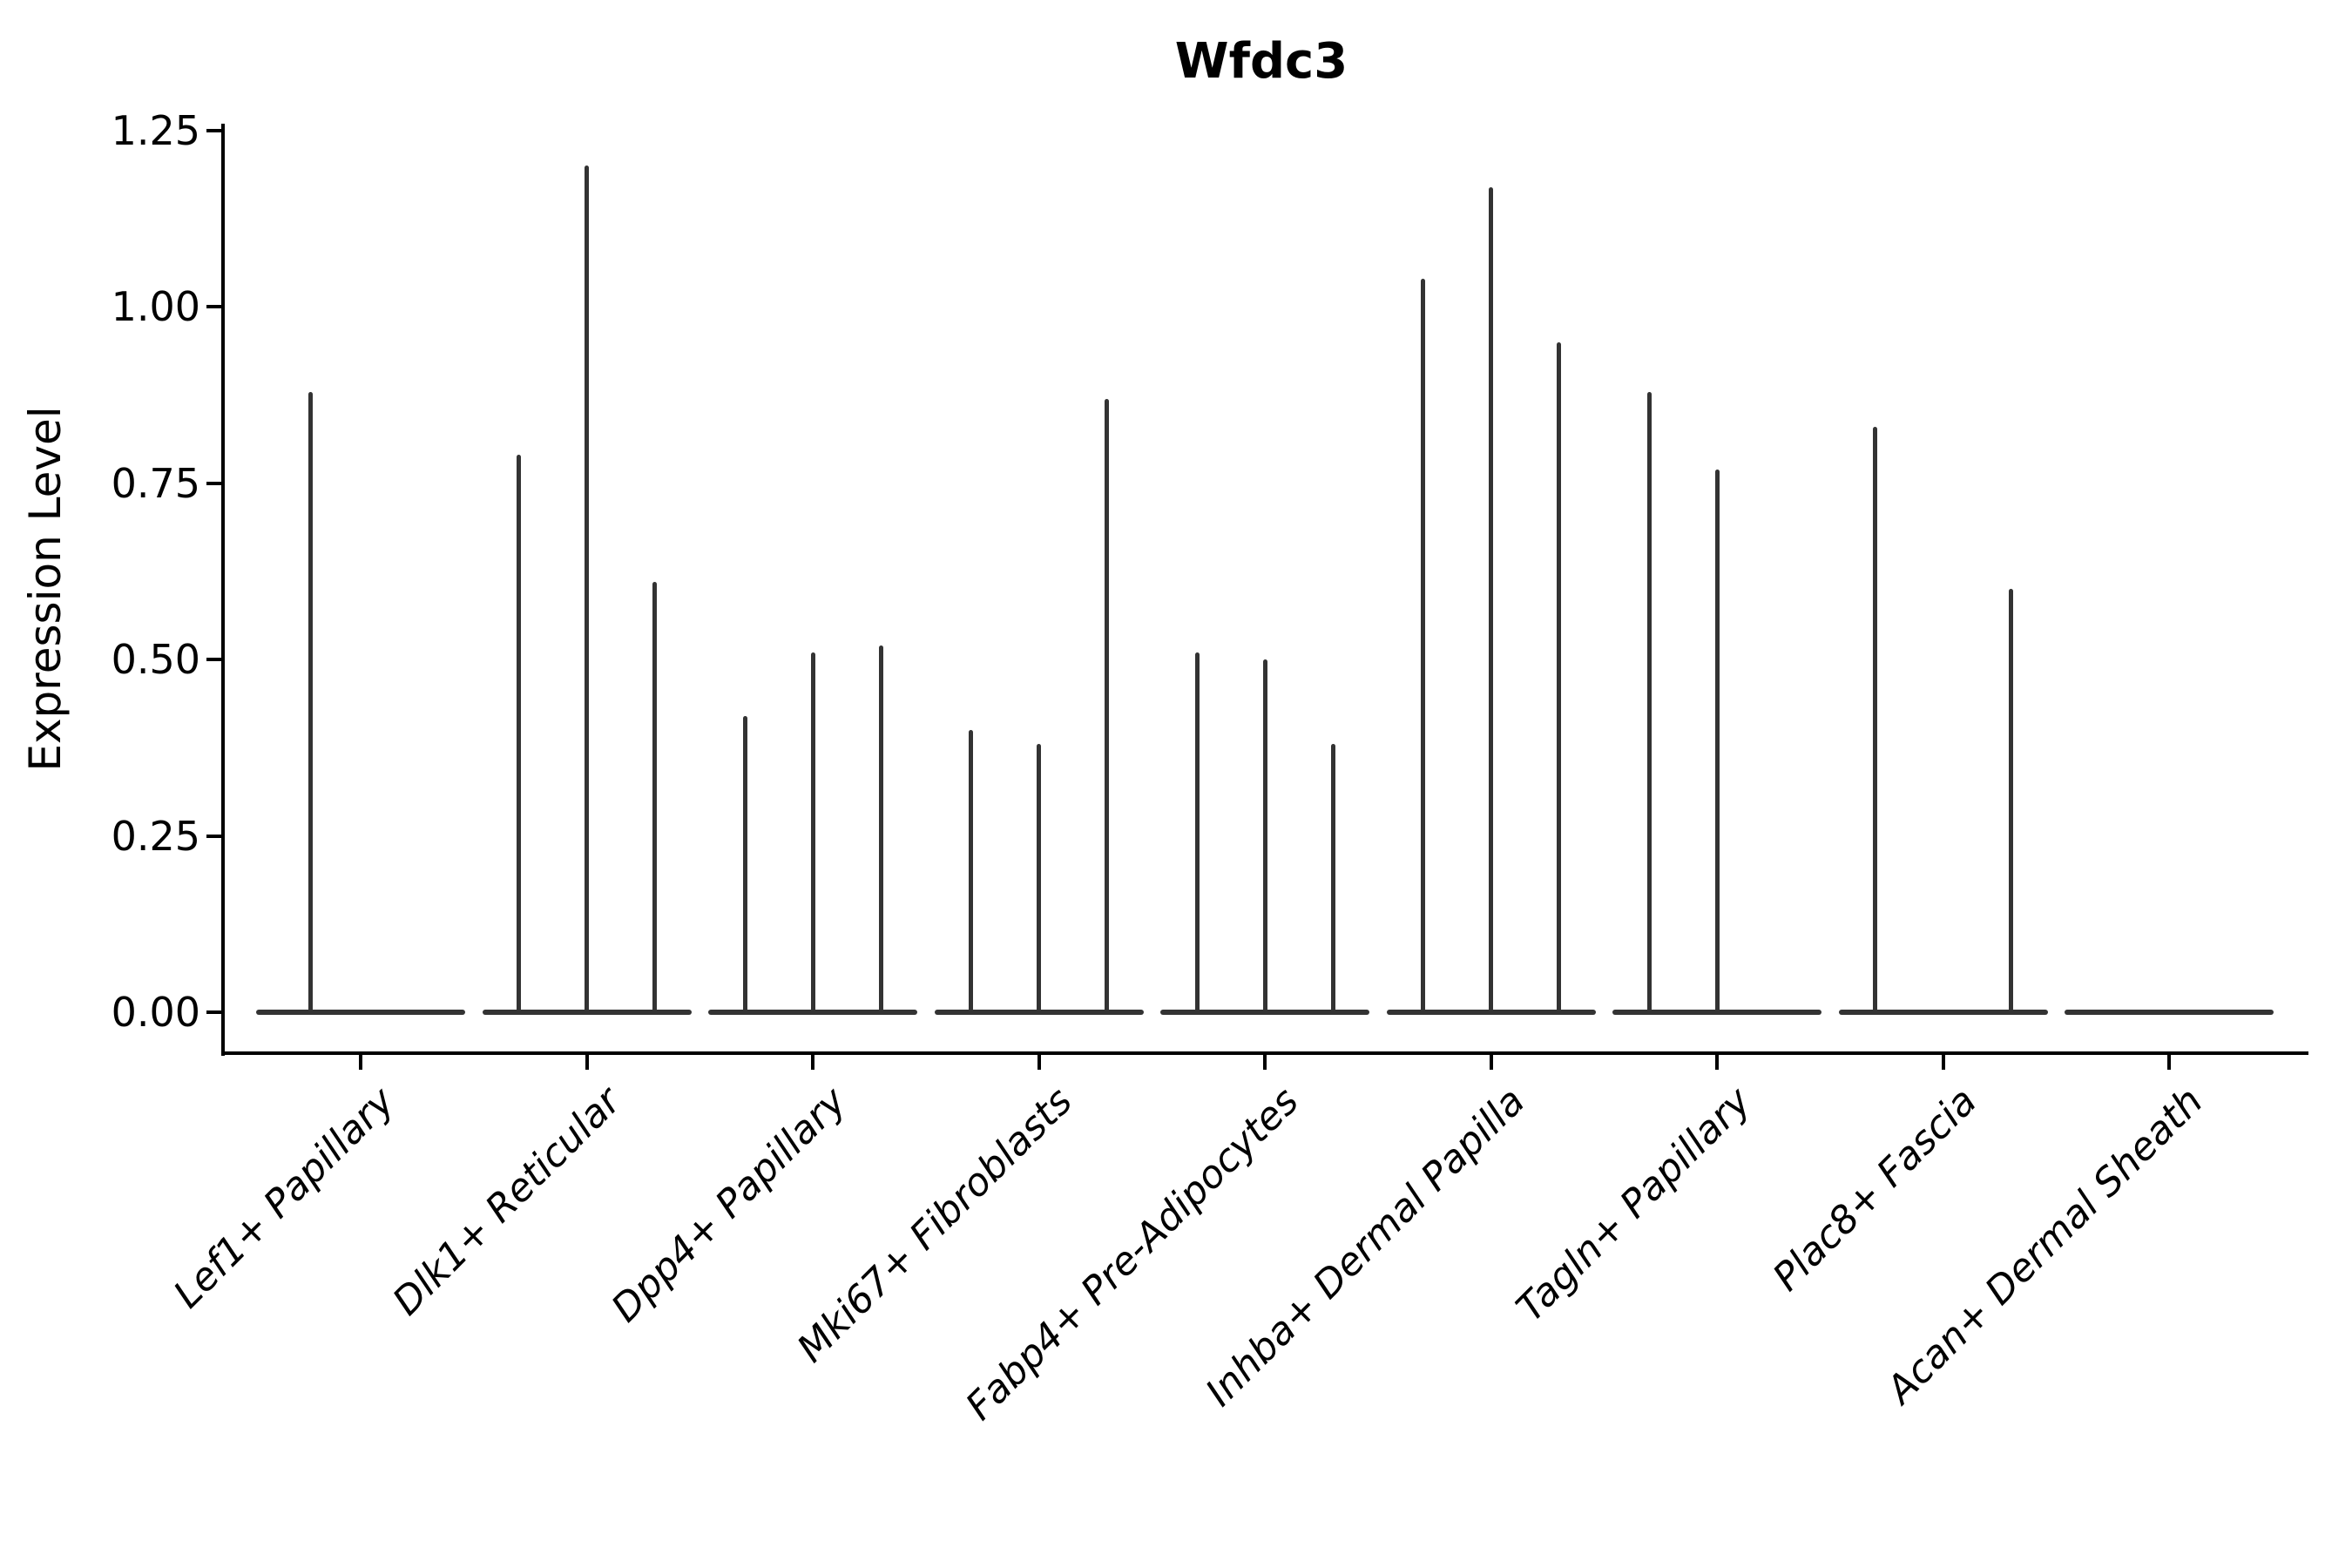 Image resolution: width=2352 pixels, height=1568 pixels. I want to click on y-tick-label: 0.75, so click(155, 483).